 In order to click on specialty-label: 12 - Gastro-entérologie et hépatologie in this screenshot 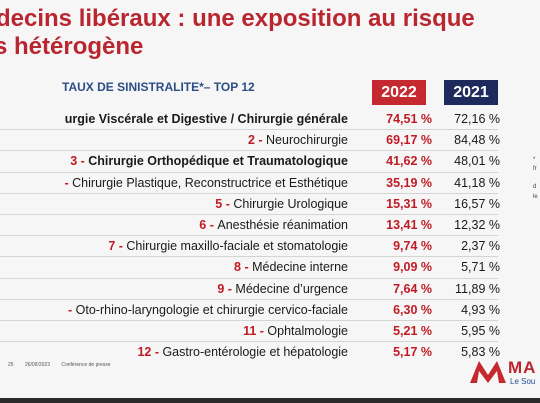, I will do `click(242, 352)`.